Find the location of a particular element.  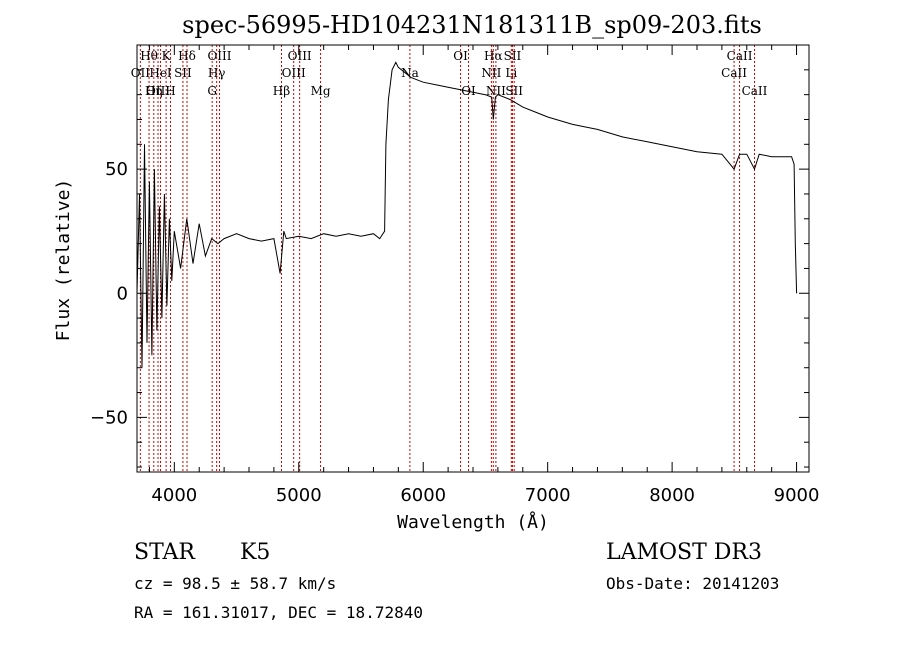

line-label: Hα is located at coordinates (493, 56).